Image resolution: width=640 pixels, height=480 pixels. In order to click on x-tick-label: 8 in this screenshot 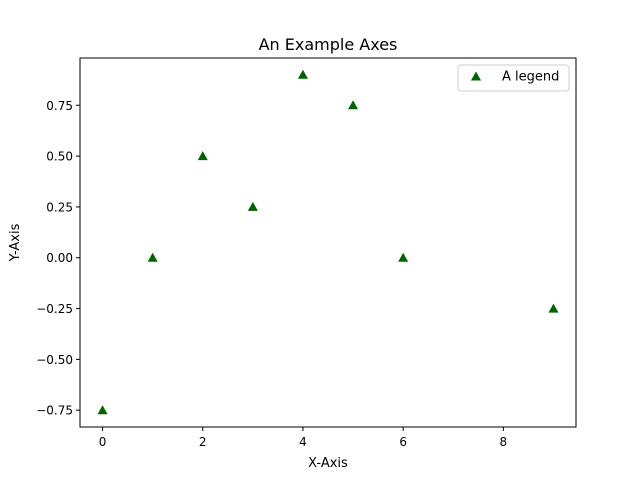, I will do `click(504, 442)`.